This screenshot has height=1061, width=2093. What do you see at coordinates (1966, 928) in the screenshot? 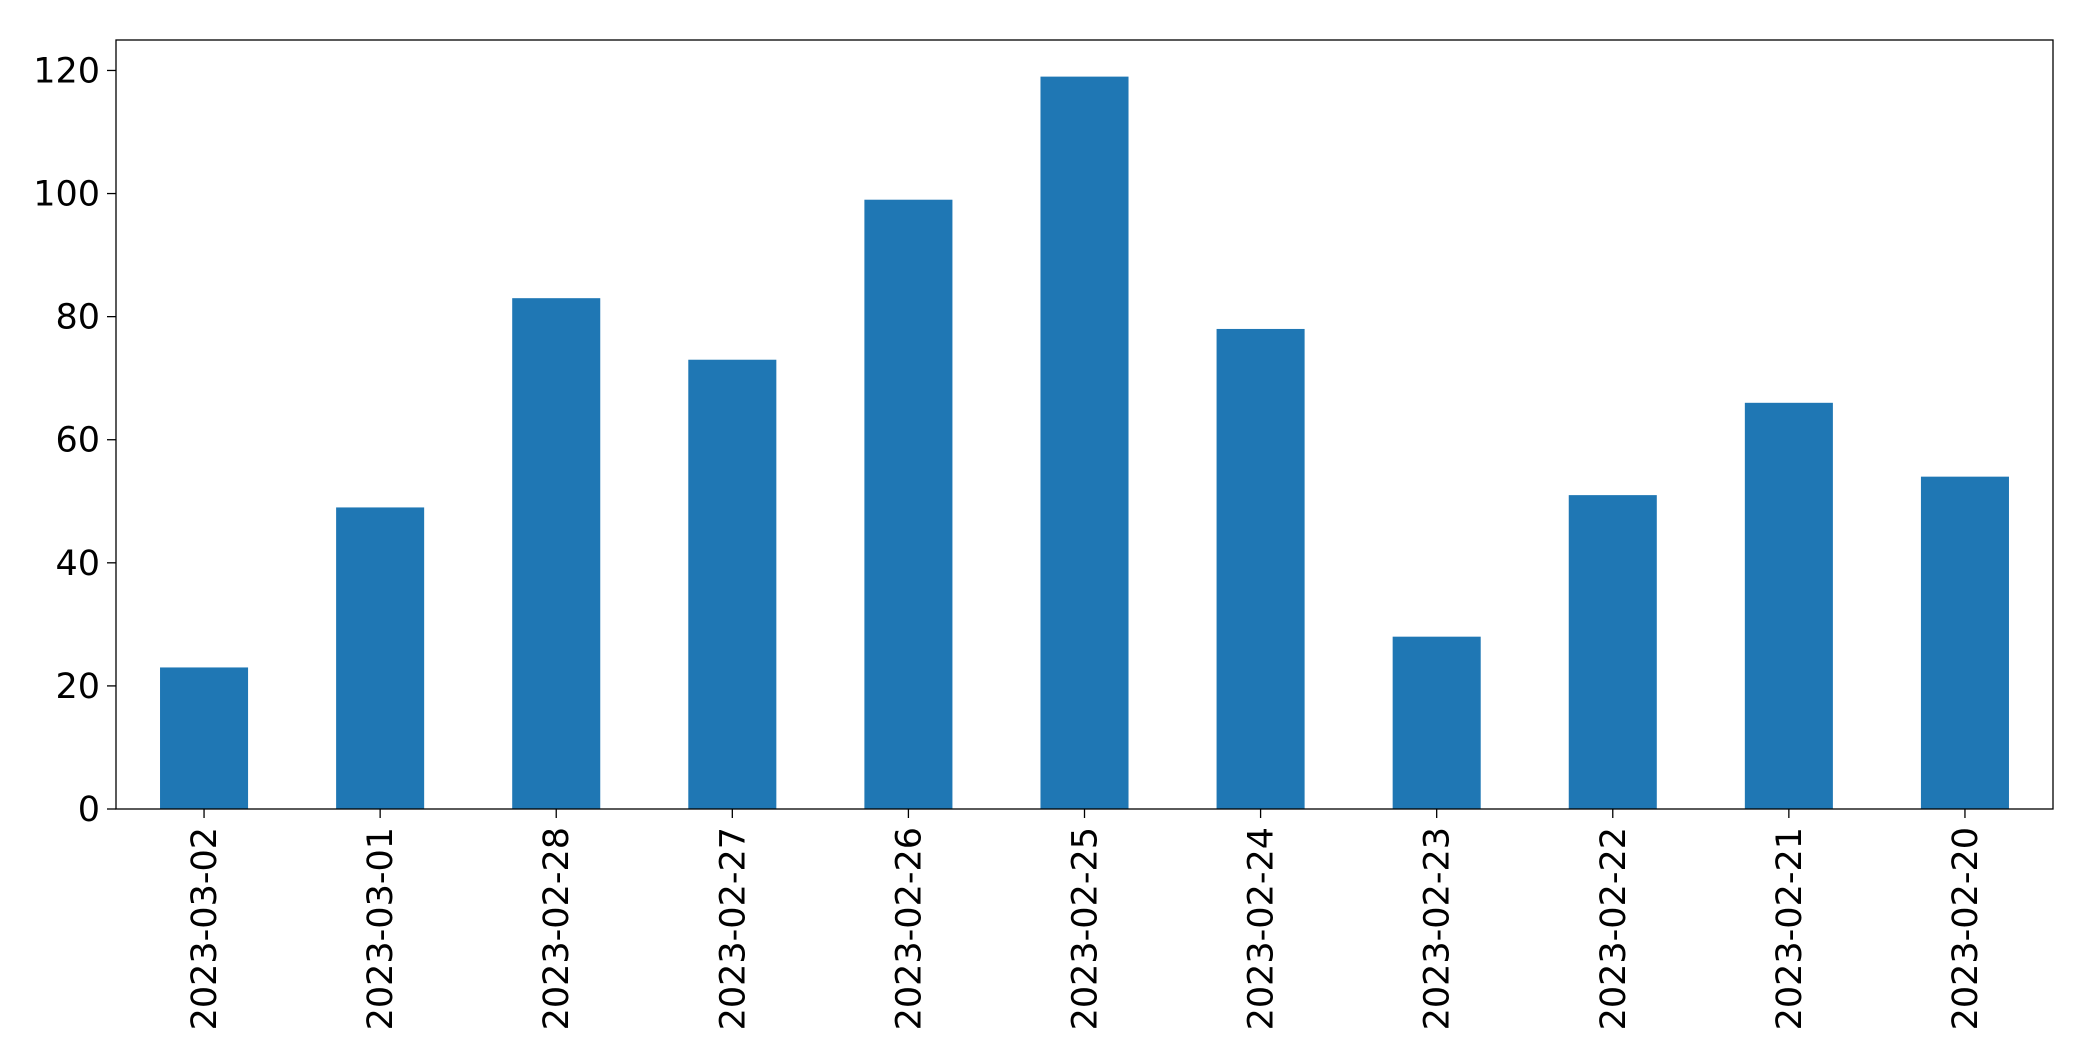
I see `x-tick-label: 2023-02-20` at bounding box center [1966, 928].